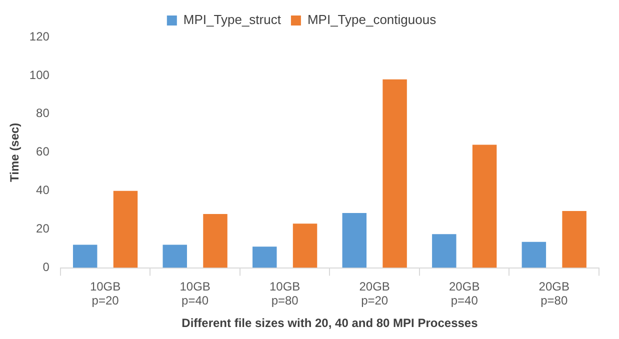  Describe the element at coordinates (464, 293) in the screenshot. I see `x-tick-label: 20GB p=40` at that location.